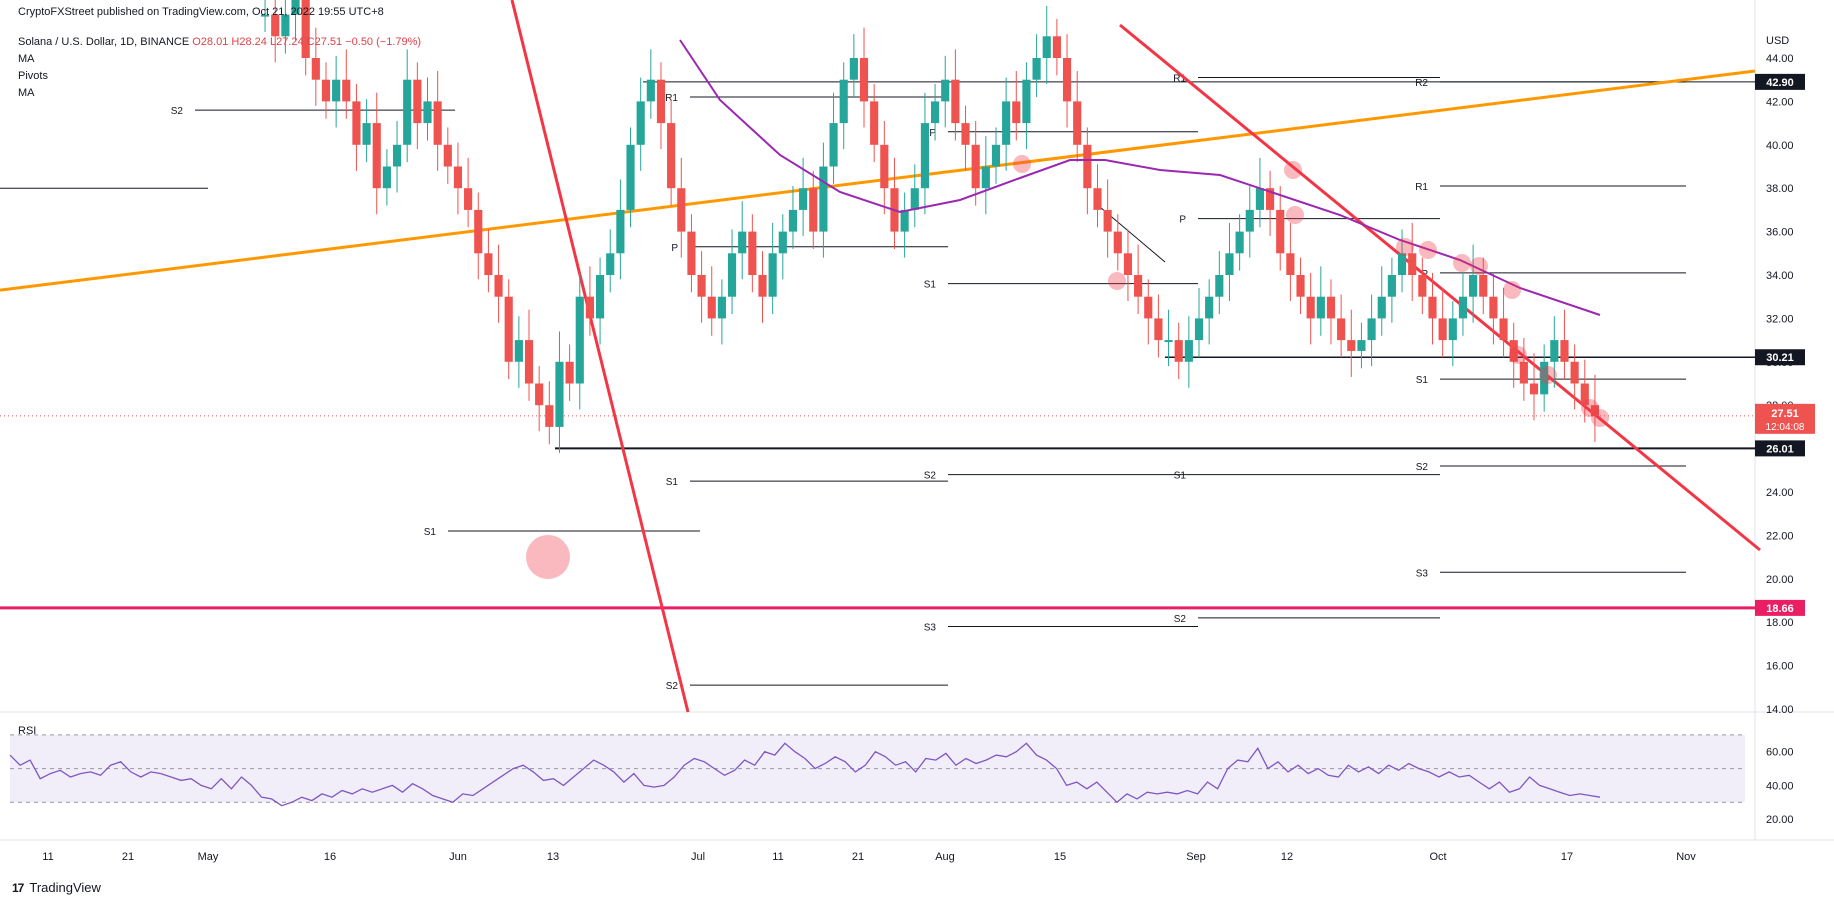 This screenshot has height=907, width=1834. What do you see at coordinates (1780, 623) in the screenshot?
I see `y-tick-label: 18.00` at bounding box center [1780, 623].